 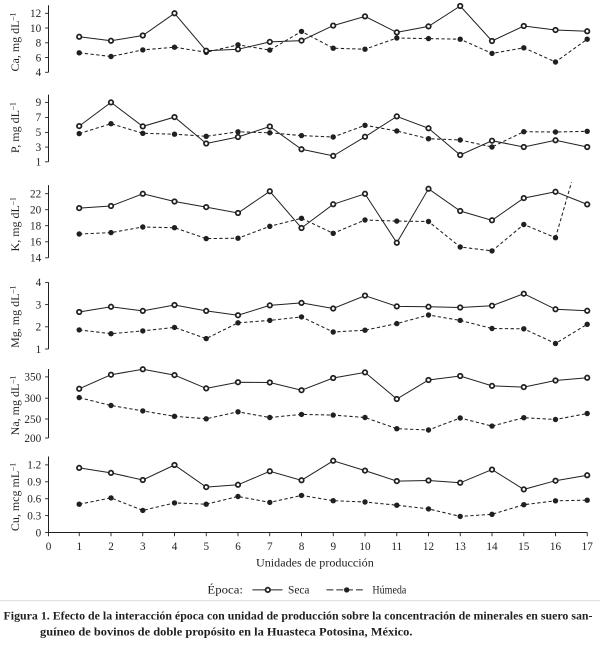 I want to click on svg-text: 0.9, so click(x=34, y=483).